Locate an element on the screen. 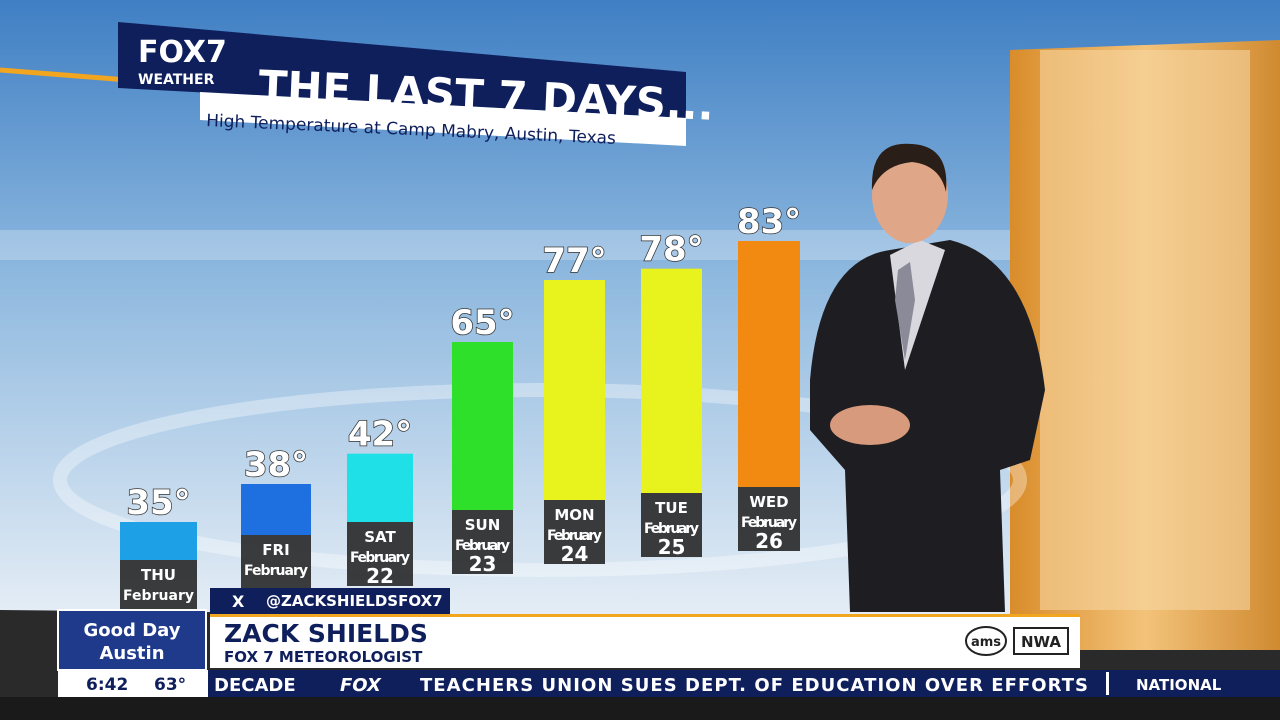 This screenshot has width=1280, height=725. value-label: 35° is located at coordinates (158, 503).